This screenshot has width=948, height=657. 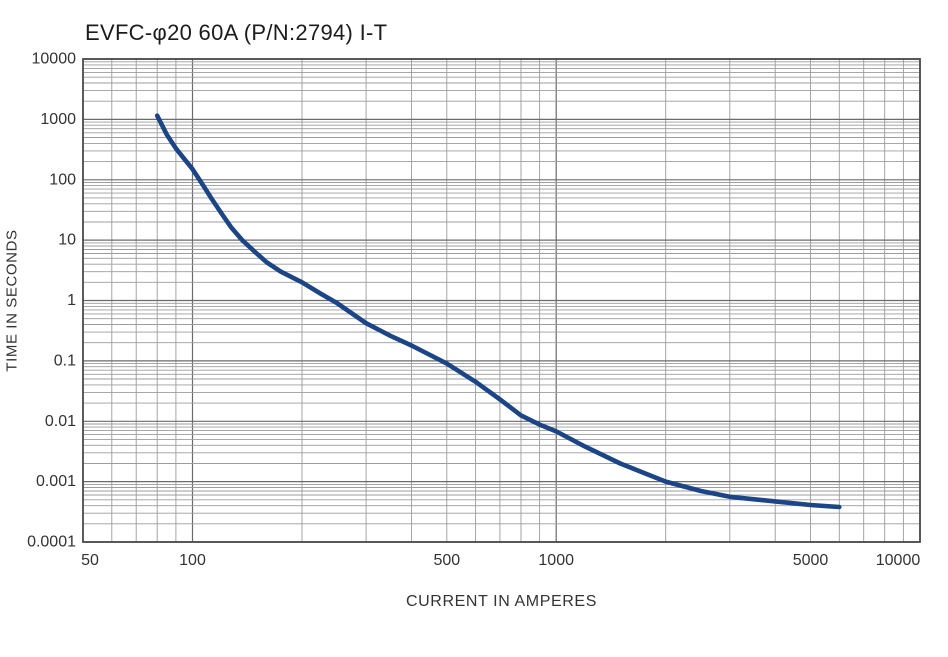 What do you see at coordinates (12, 300) in the screenshot?
I see `y-axis-title: TIME IN SECONDS` at bounding box center [12, 300].